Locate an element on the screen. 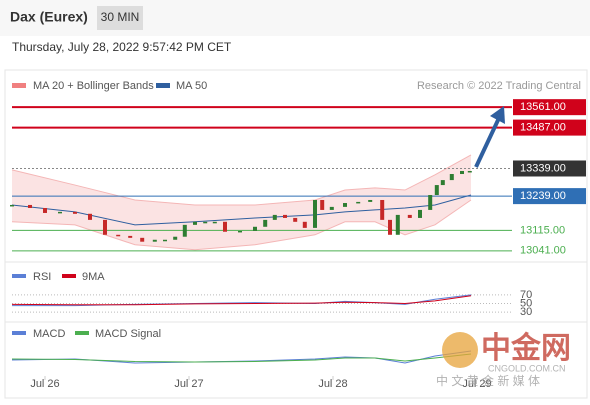 Image resolution: width=590 pixels, height=405 pixels. legend-label: MACD Signal is located at coordinates (128, 334).